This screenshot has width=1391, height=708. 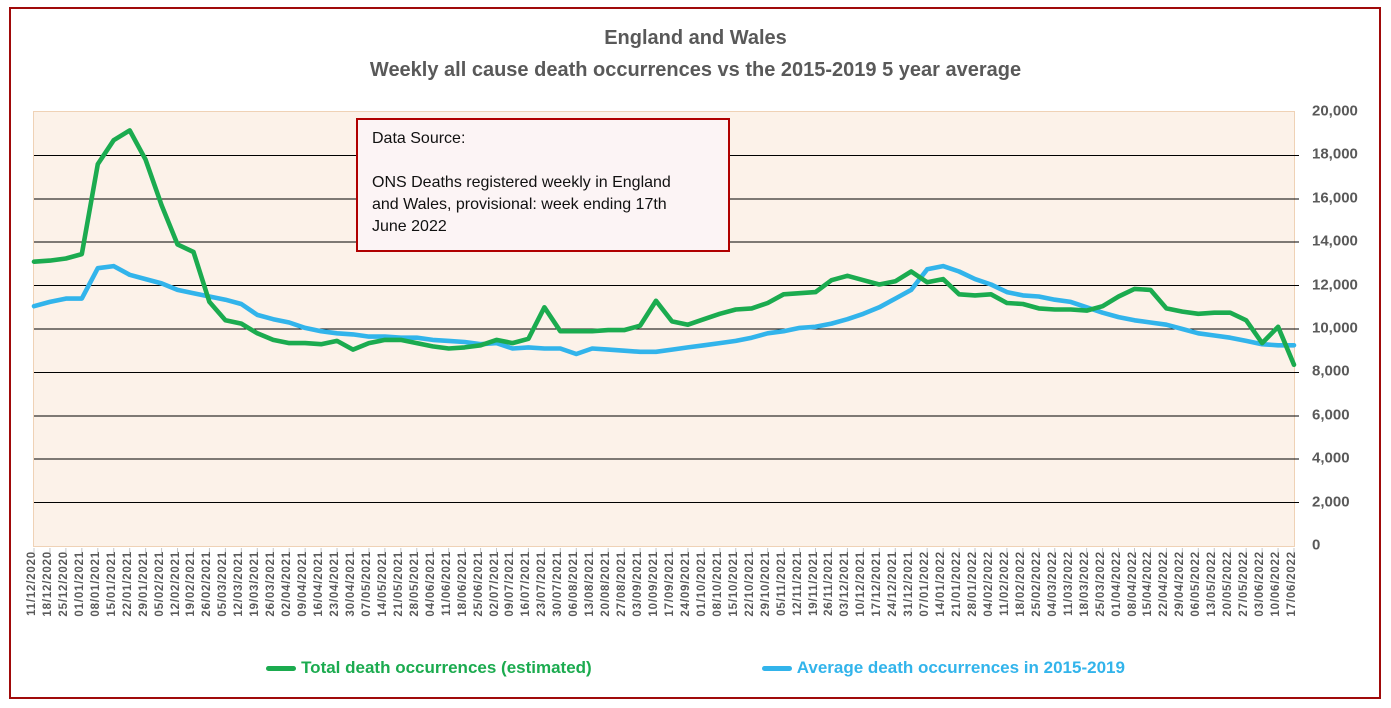 I want to click on y-axis-label: 12,000, so click(x=1335, y=285).